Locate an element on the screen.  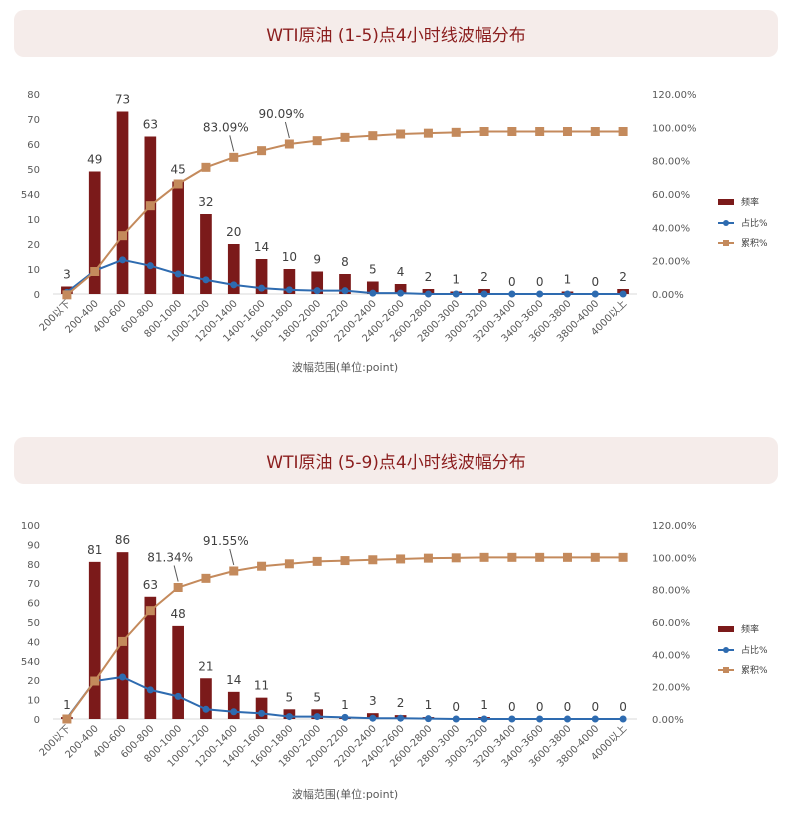
bar-value-label: 14 is located at coordinates (261, 247).